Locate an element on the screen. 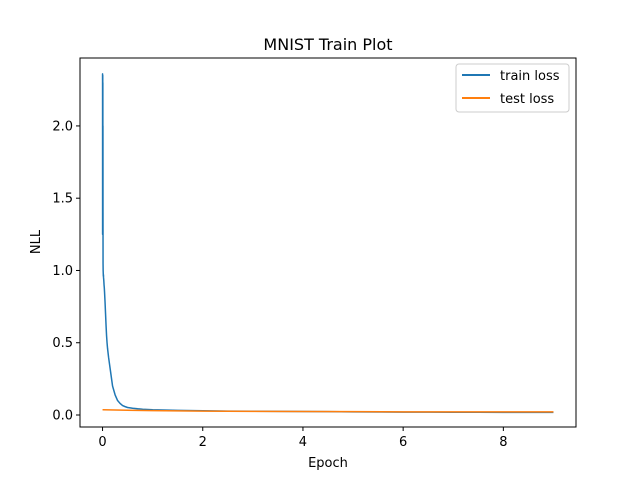 This screenshot has height=480, width=640. x-tick-label: 6 is located at coordinates (403, 442).